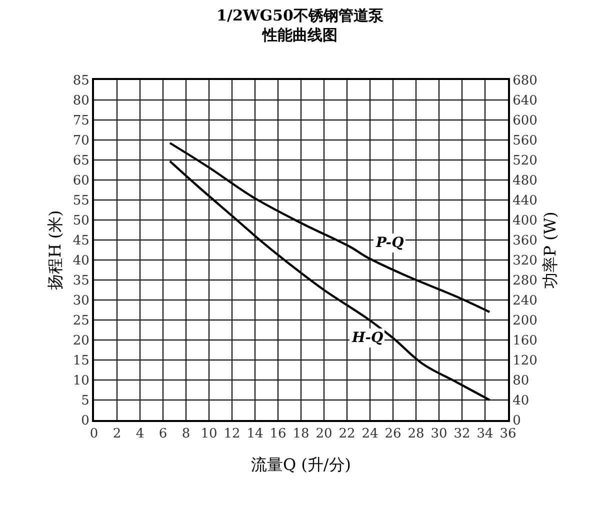 The image size is (600, 512). Describe the element at coordinates (81, 141) in the screenshot. I see `y-tick-label: 70` at that location.